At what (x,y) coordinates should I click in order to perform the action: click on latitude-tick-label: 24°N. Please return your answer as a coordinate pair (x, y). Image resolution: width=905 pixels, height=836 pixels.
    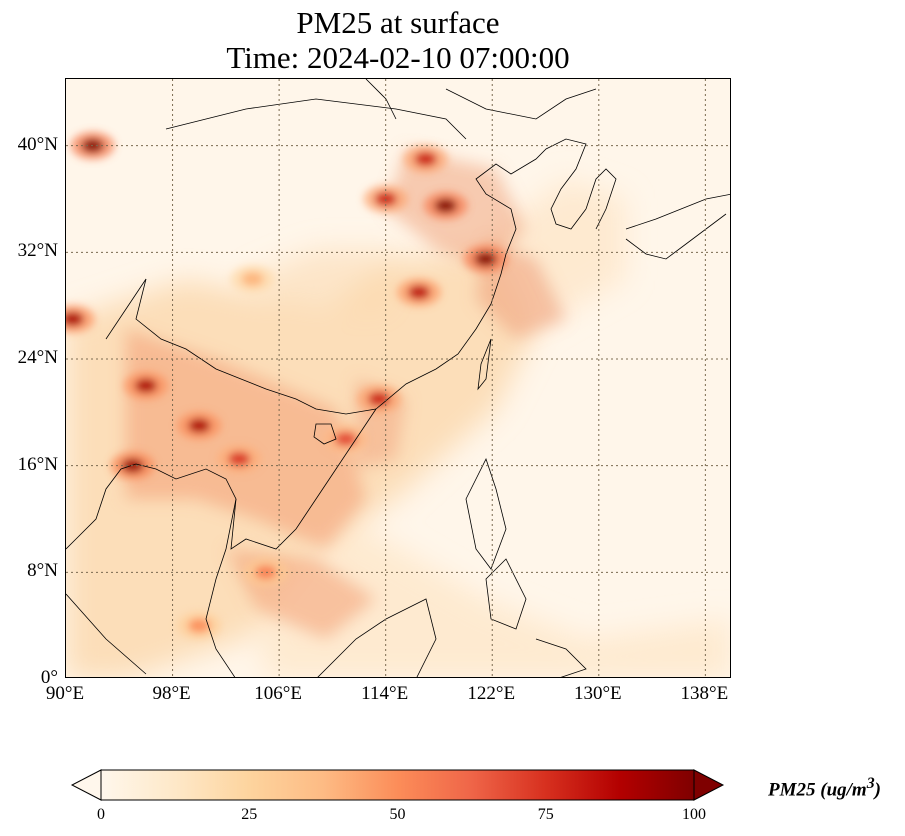
    Looking at the image, I should click on (37, 357).